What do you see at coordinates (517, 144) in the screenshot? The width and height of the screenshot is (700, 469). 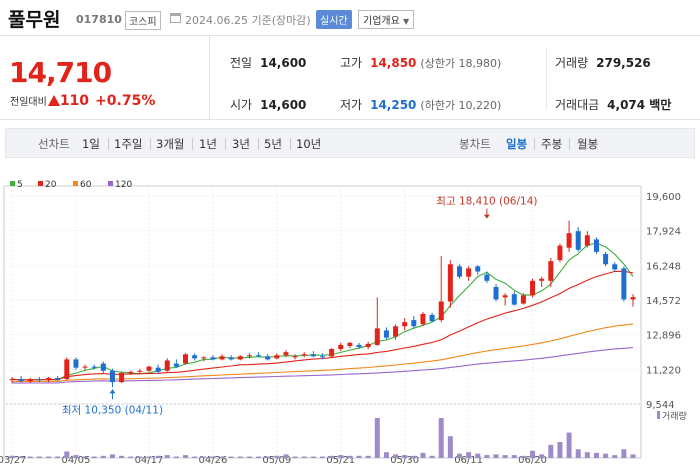 I see `candle-daily: 일봉` at bounding box center [517, 144].